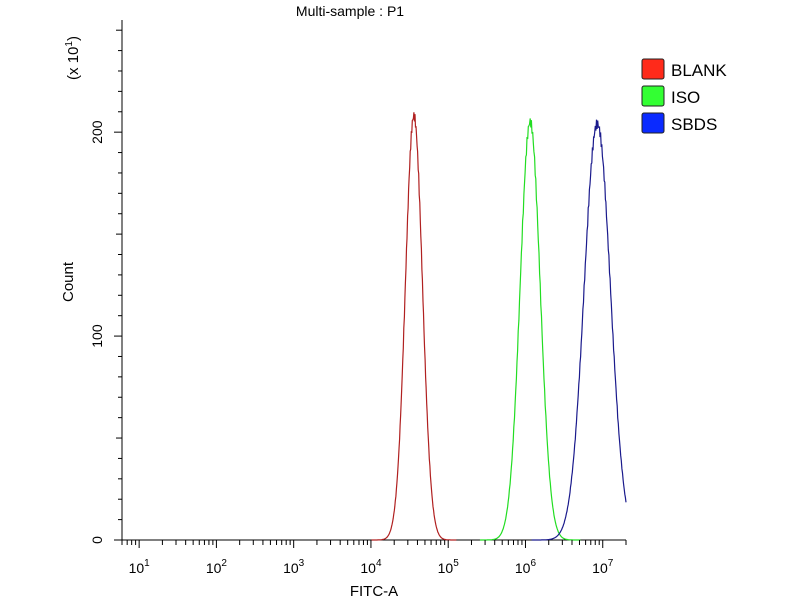 This screenshot has width=800, height=600. What do you see at coordinates (374, 591) in the screenshot?
I see `x-axis-label: FITC-A` at bounding box center [374, 591].